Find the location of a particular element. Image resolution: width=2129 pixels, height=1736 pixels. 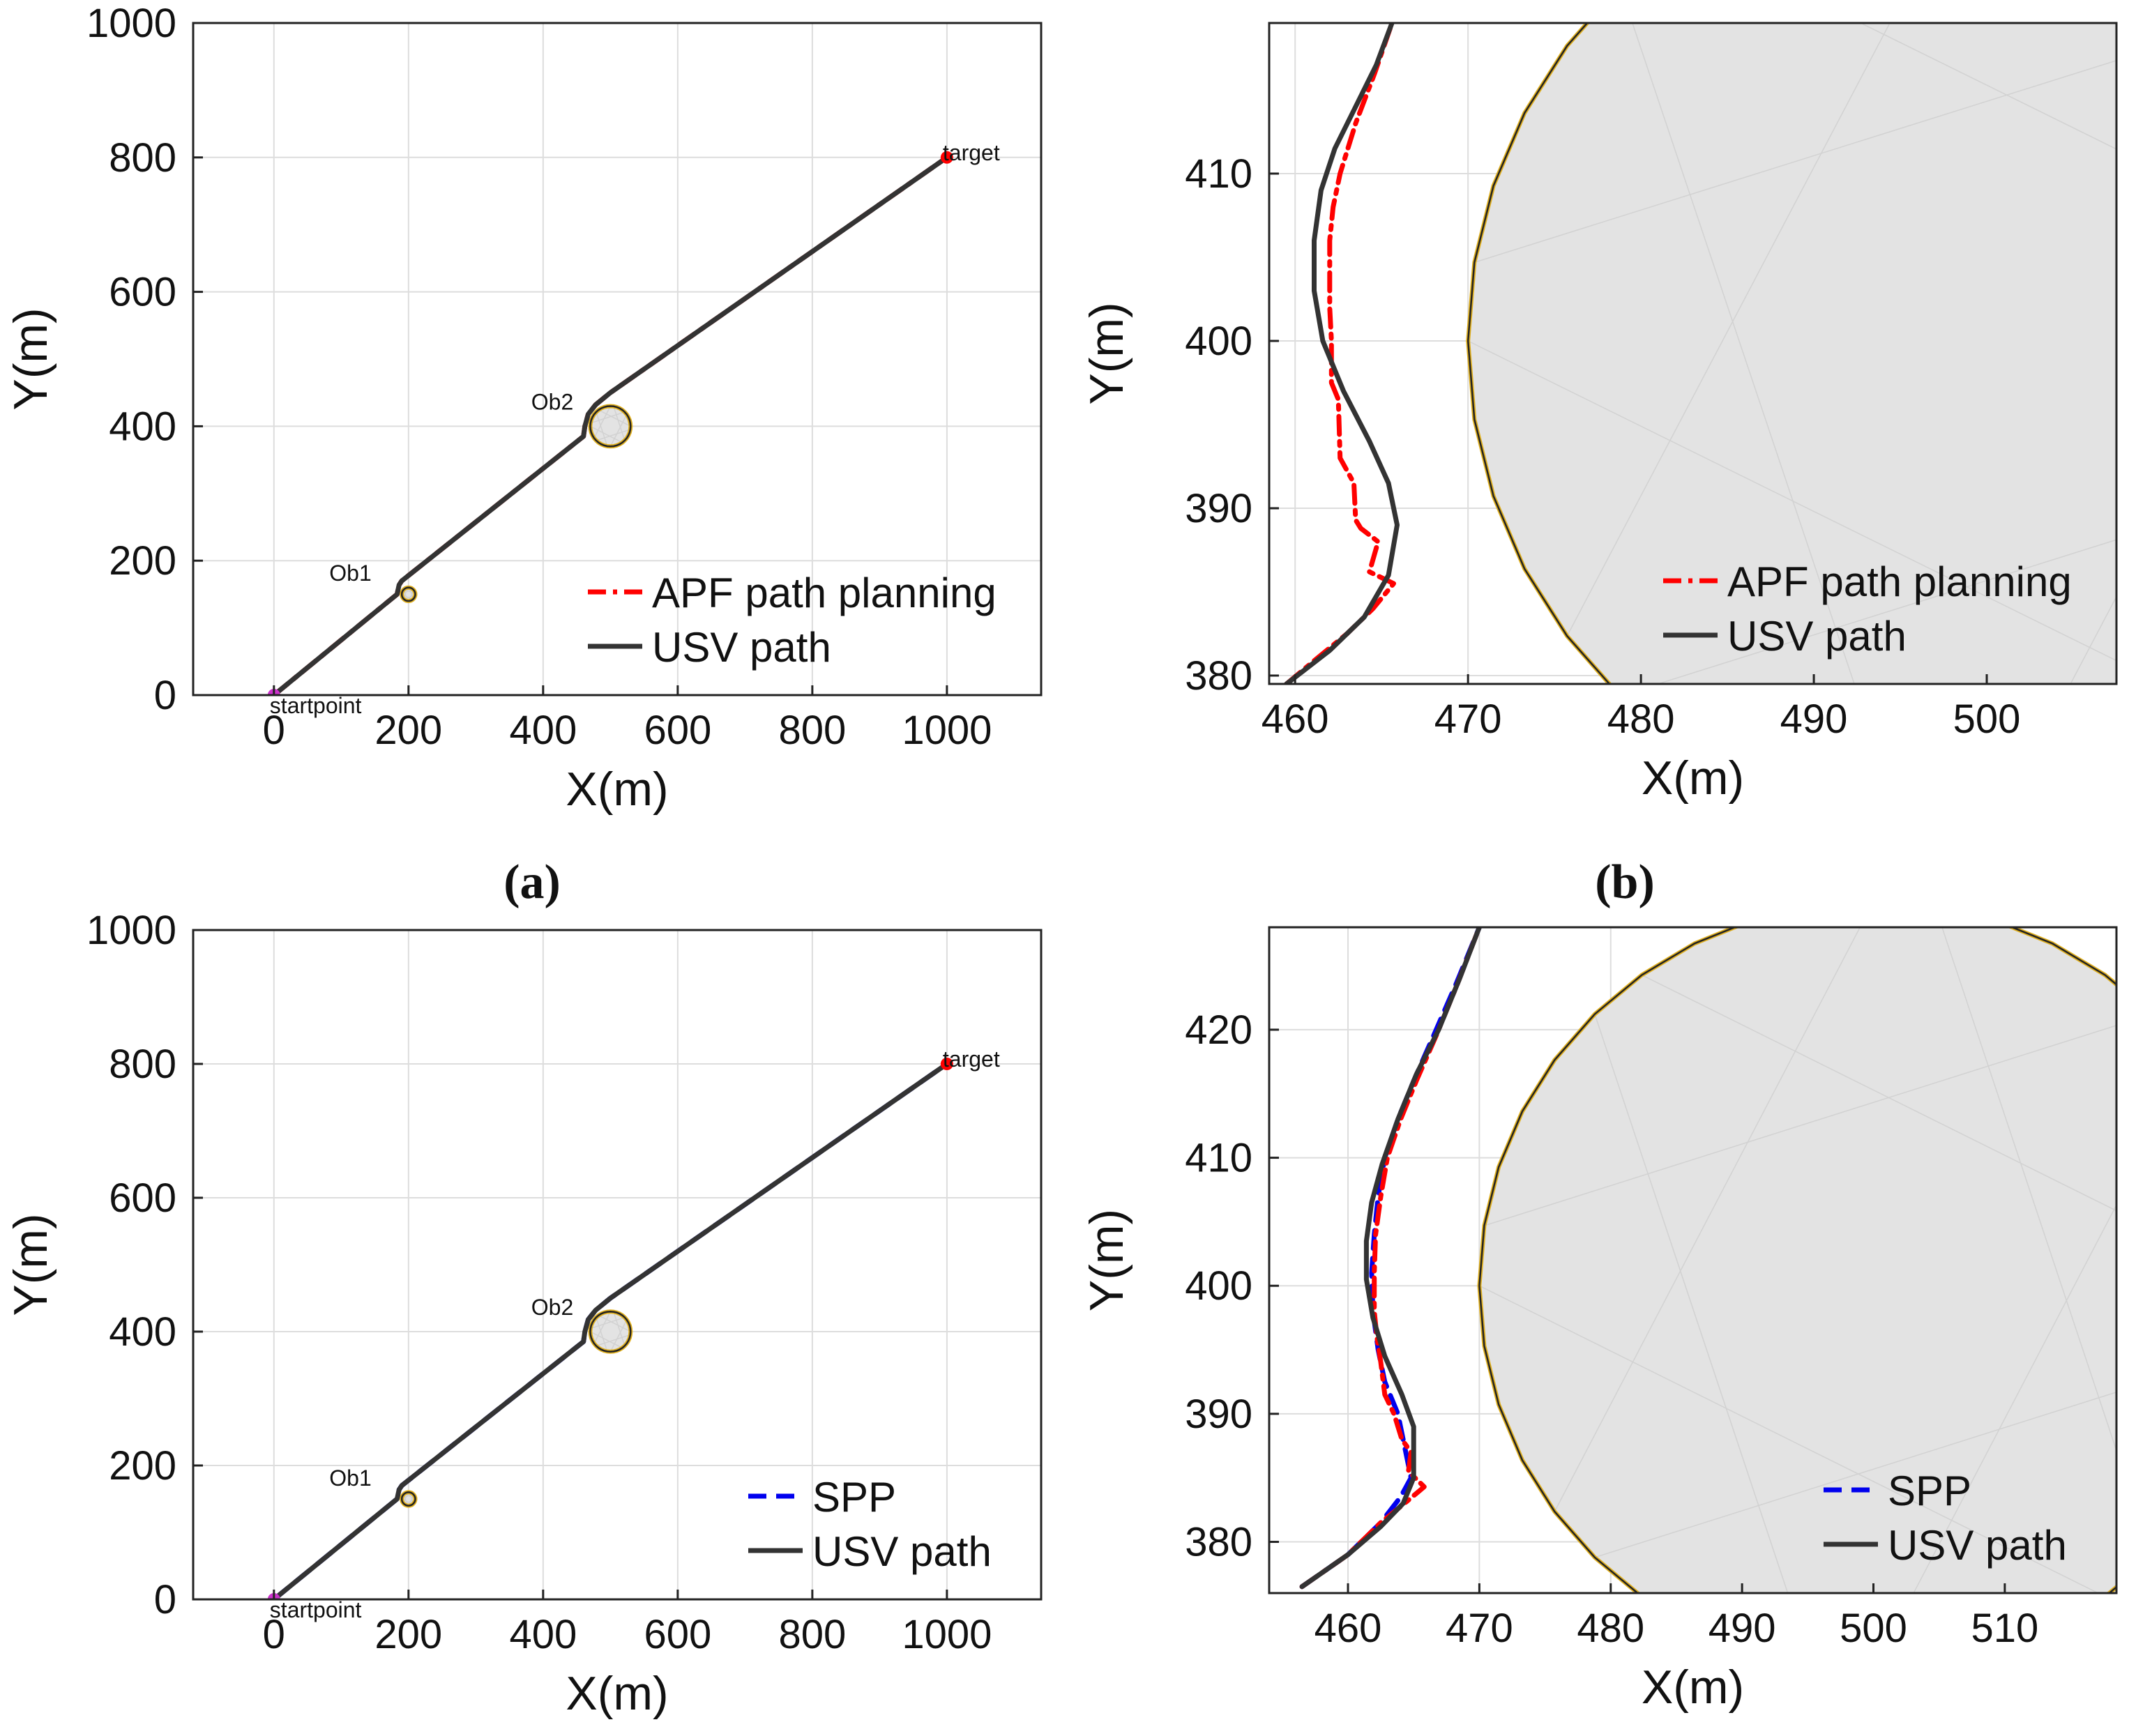

y-tick-label: 800 is located at coordinates (143, 158).